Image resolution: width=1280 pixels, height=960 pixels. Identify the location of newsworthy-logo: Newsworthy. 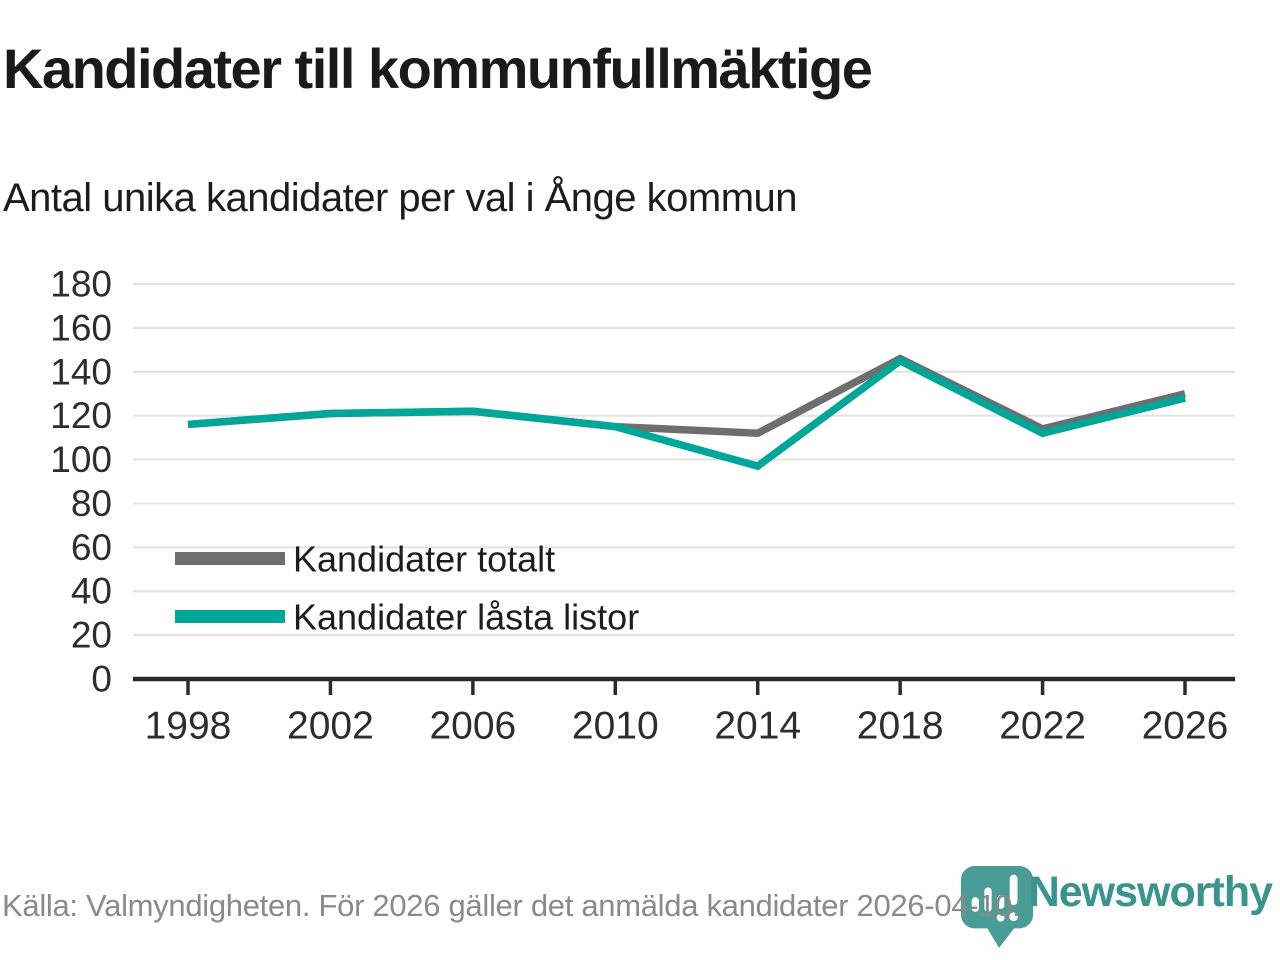
(1116, 906).